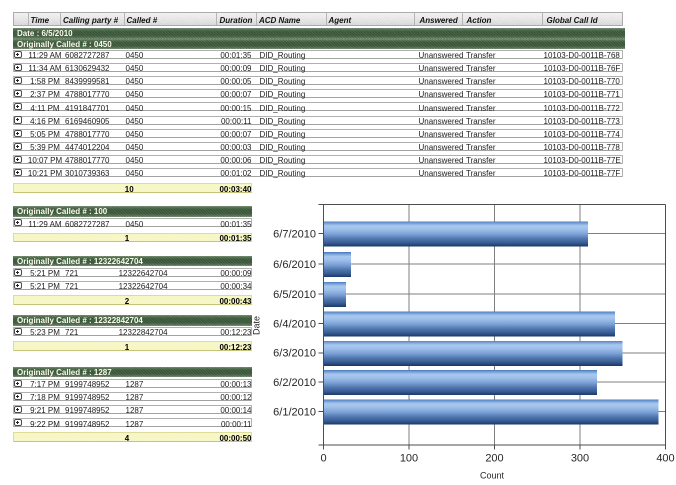  I want to click on svg-text: 100, so click(409, 459).